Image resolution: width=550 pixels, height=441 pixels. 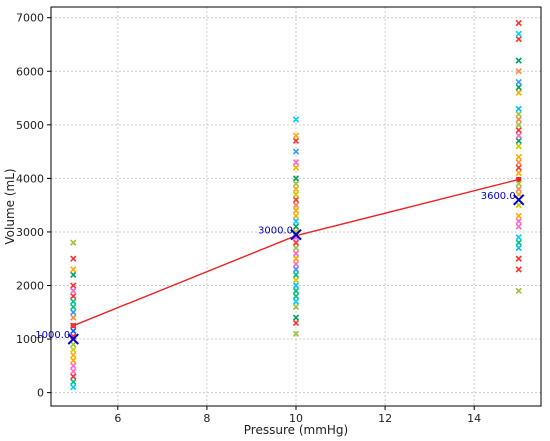 I want to click on x-tick-label: 10, so click(x=296, y=418).